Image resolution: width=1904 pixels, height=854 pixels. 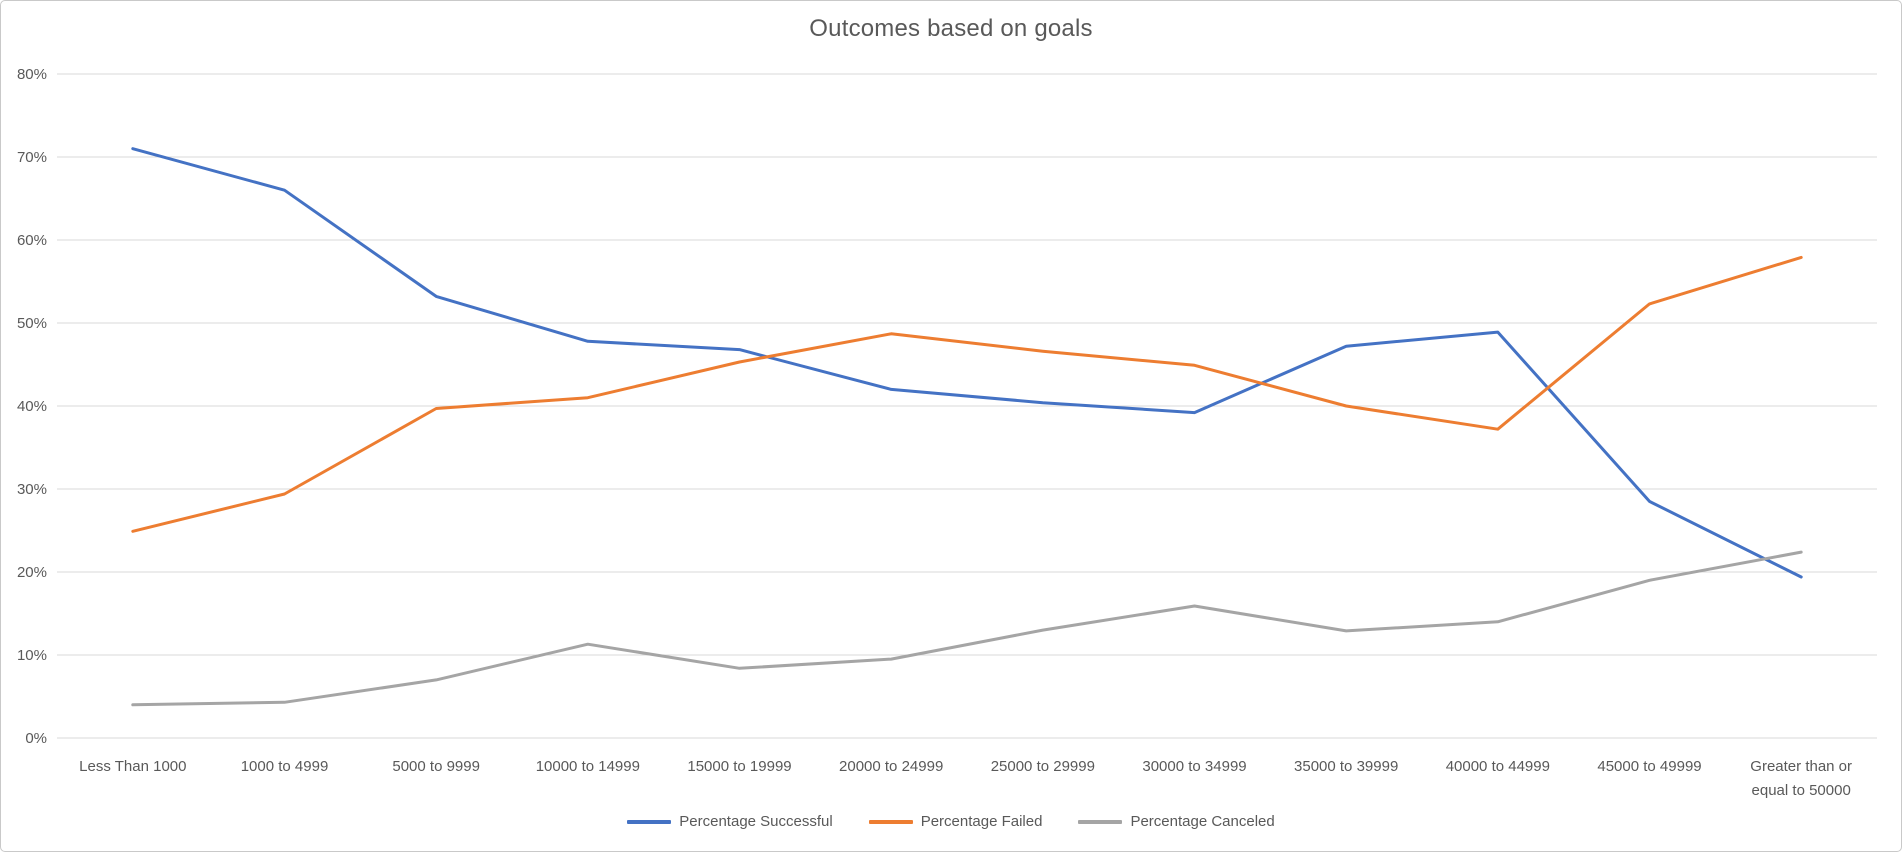 What do you see at coordinates (1100, 821) in the screenshot?
I see `legend-swatch-canceled` at bounding box center [1100, 821].